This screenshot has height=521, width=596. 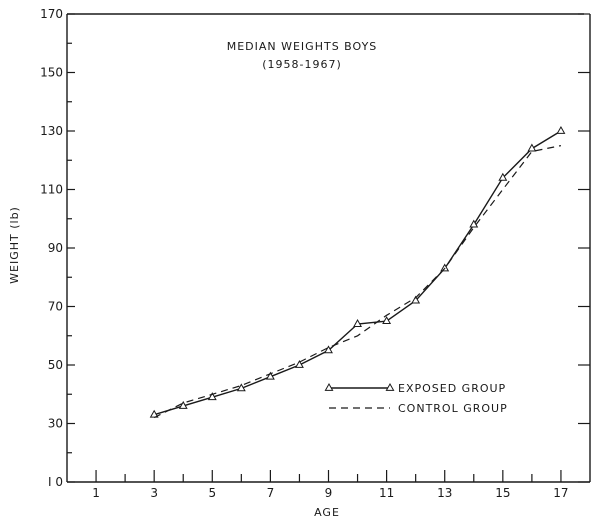 I want to click on chart-subtitle: (1958-1967), so click(x=302, y=64).